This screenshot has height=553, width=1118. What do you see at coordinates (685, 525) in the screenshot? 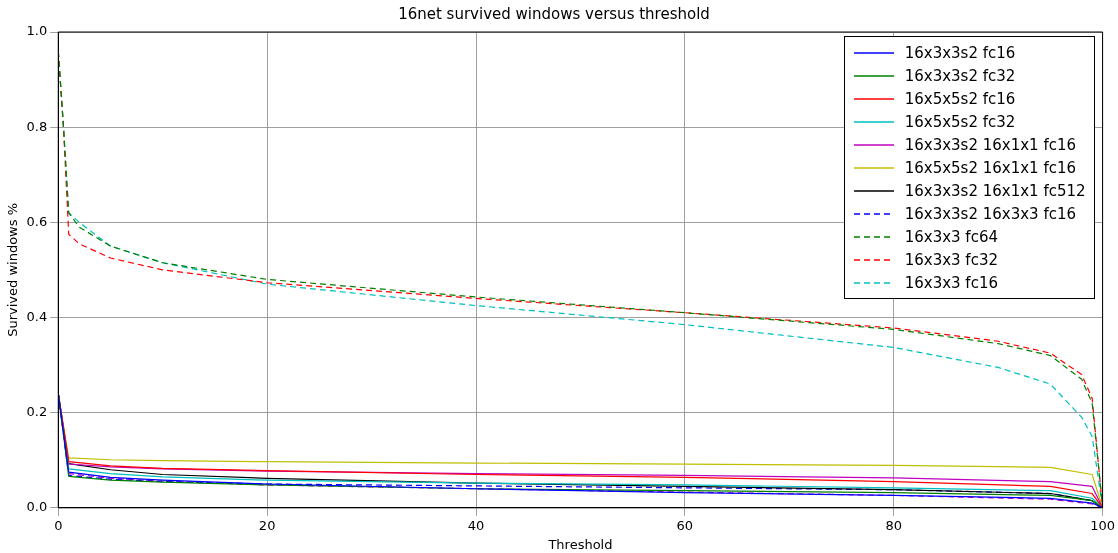
I see `x-tick-label: 60` at bounding box center [685, 525].